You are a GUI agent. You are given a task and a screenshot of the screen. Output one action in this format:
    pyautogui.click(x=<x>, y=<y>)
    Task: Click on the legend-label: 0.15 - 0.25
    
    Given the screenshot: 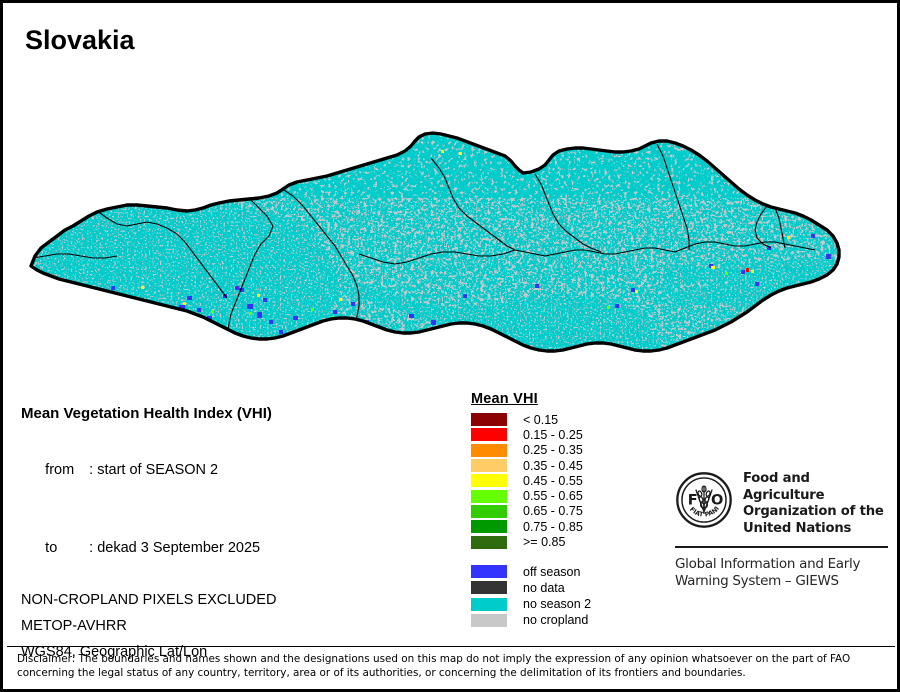 What is the action you would take?
    pyautogui.click(x=553, y=434)
    